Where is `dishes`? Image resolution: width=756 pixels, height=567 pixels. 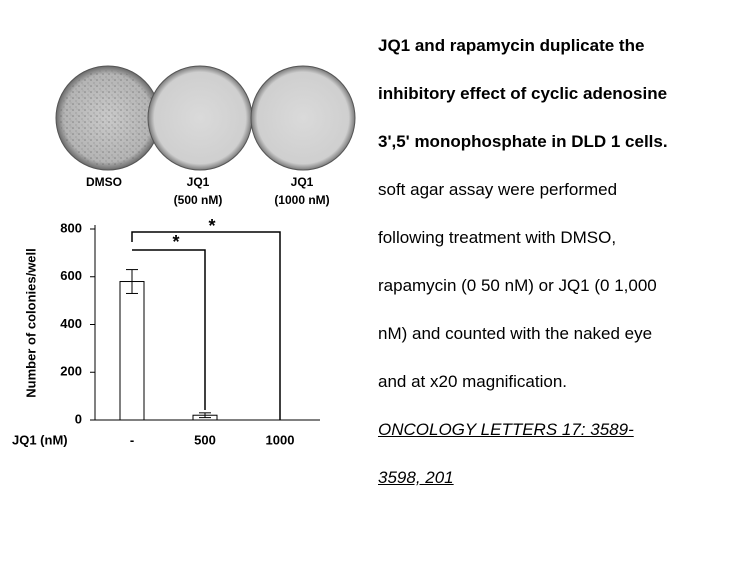
dishes is located at coordinates (205, 118).